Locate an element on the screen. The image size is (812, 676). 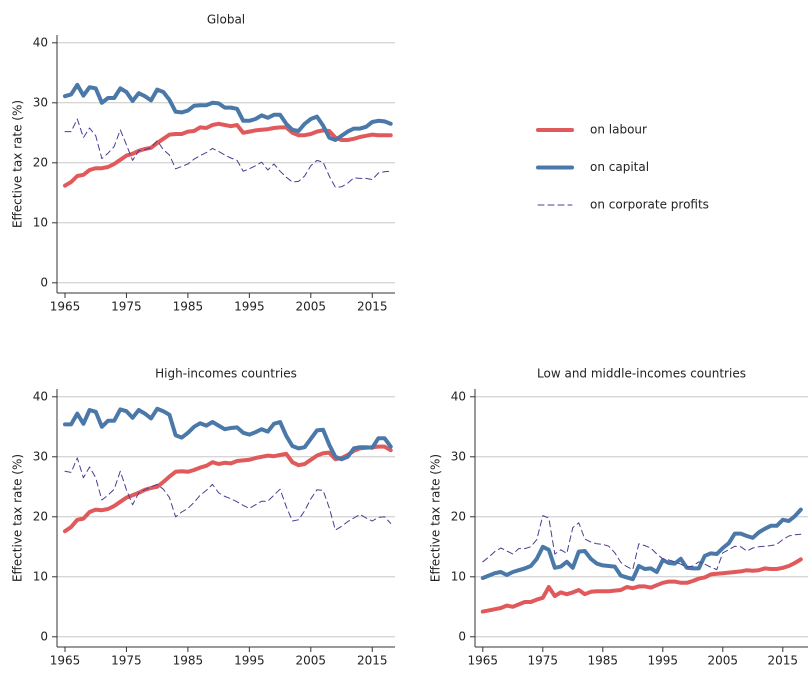
chart-title: Low and middle-incomes countries is located at coordinates (641, 374).